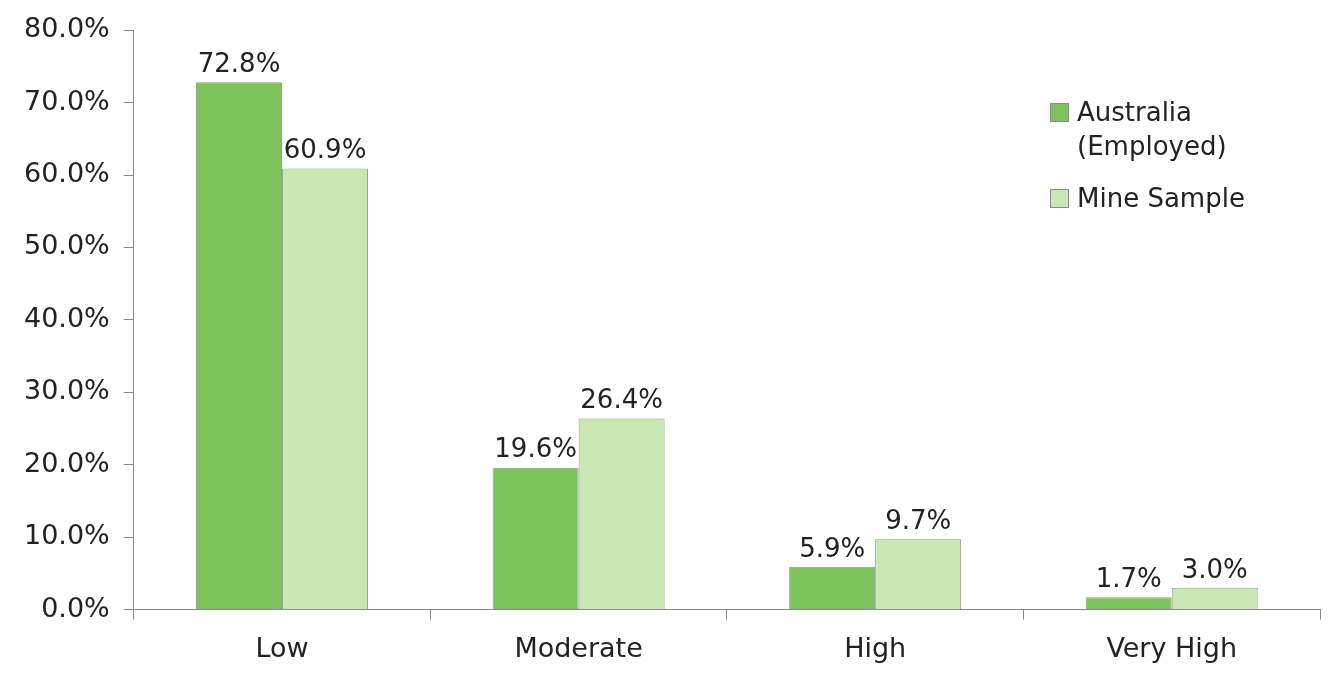 The image size is (1344, 690). I want to click on y-tick-label: 80.0%, so click(66, 28).